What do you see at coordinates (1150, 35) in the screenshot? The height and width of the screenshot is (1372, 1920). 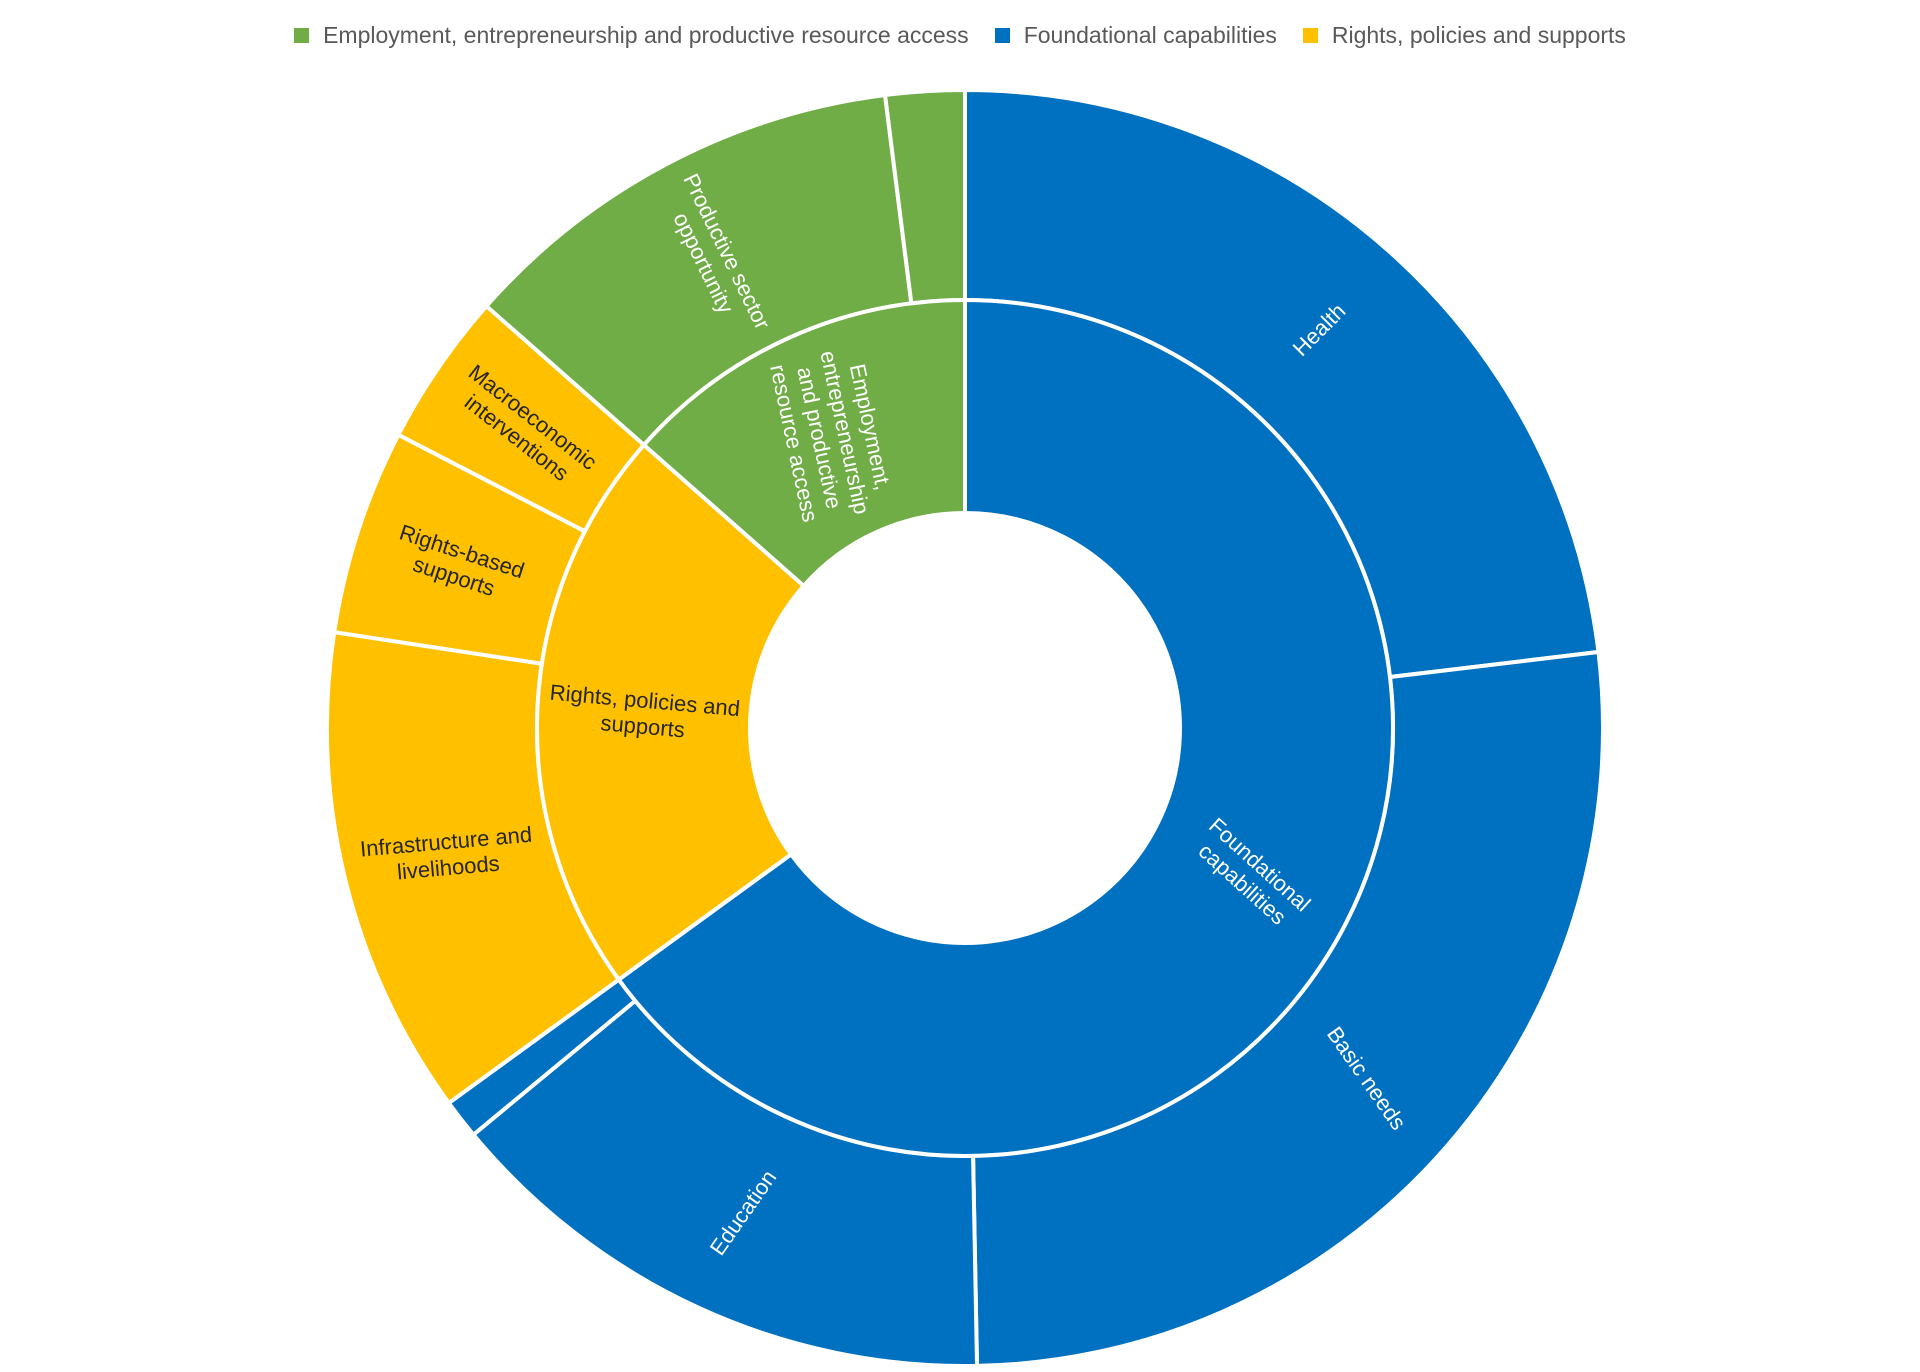 I see `legend-label: Foundational capabilities` at bounding box center [1150, 35].